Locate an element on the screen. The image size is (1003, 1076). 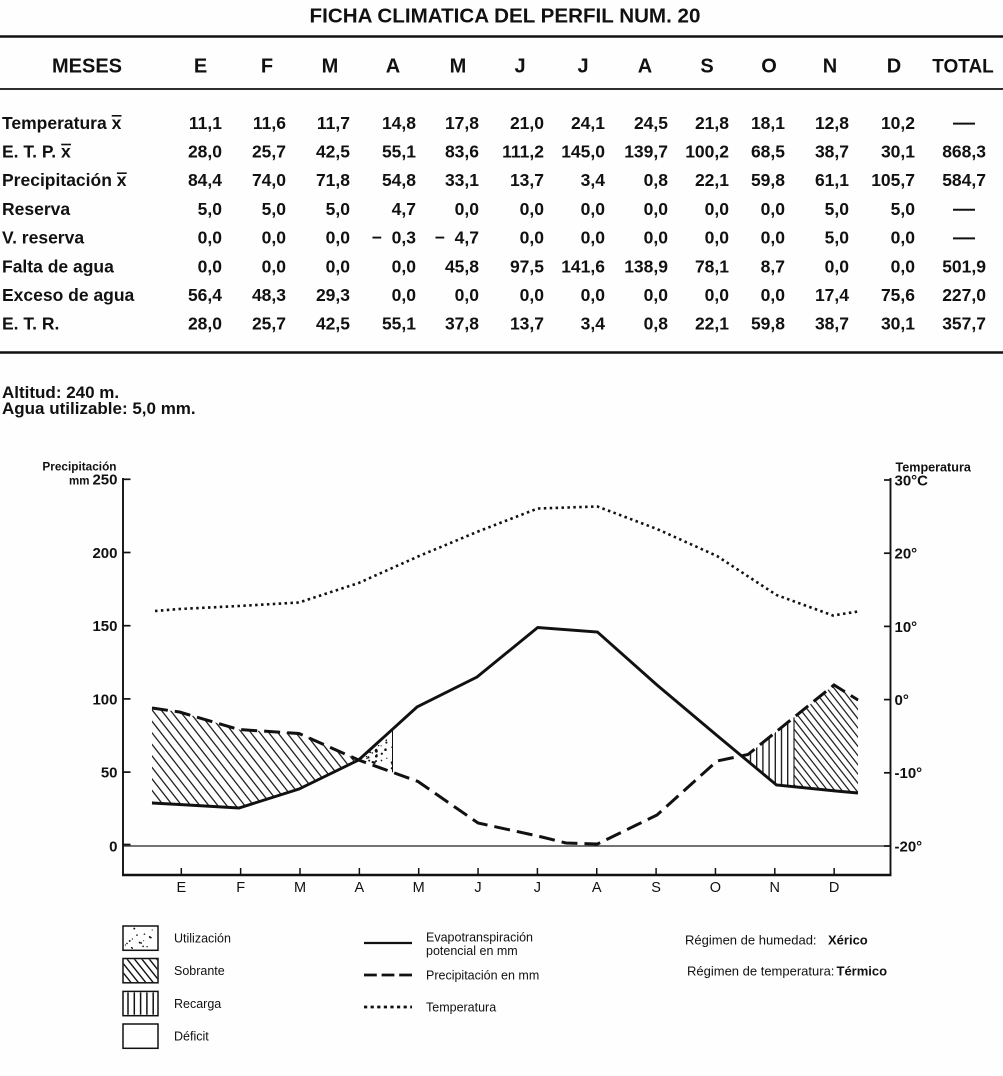
svg-text: Altitud: 240 m. is located at coordinates (60, 392).